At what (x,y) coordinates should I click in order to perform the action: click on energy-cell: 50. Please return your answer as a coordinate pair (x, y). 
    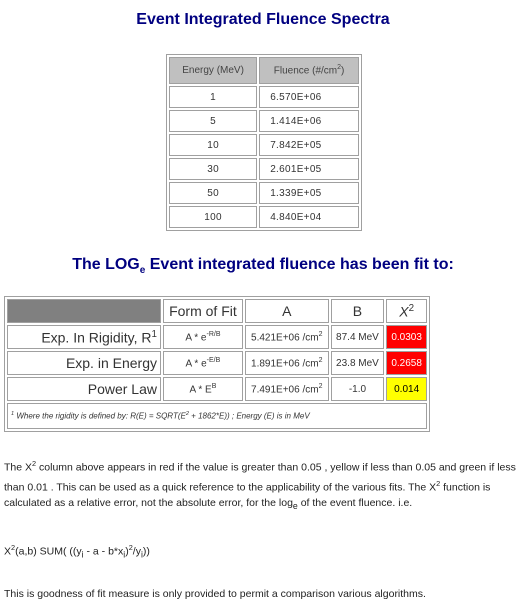
    Looking at the image, I should click on (213, 193).